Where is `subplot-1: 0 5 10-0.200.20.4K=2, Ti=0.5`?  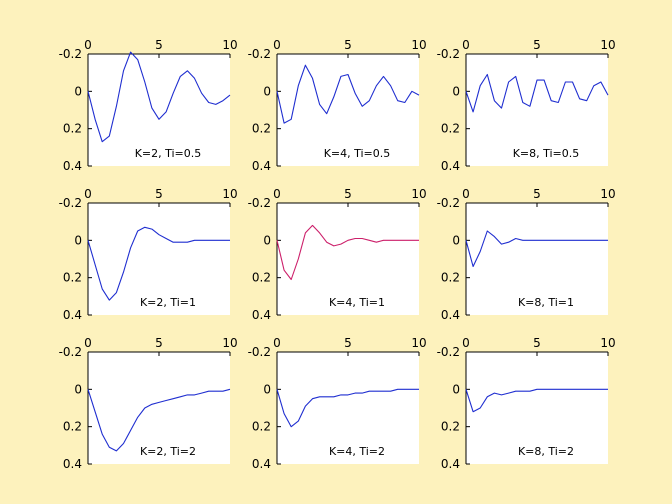
subplot-1: 0 5 10-0.200.20.4K=2, Ti=0.5 is located at coordinates (148, 105).